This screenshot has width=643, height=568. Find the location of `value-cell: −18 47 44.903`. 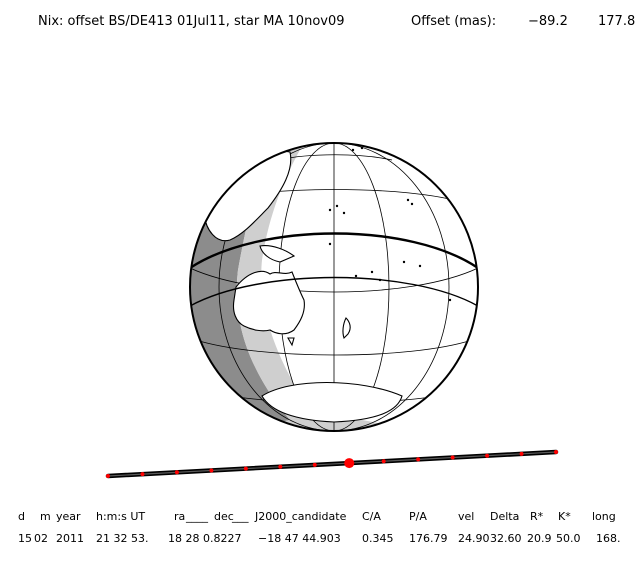

value-cell: −18 47 44.903 is located at coordinates (299, 538).